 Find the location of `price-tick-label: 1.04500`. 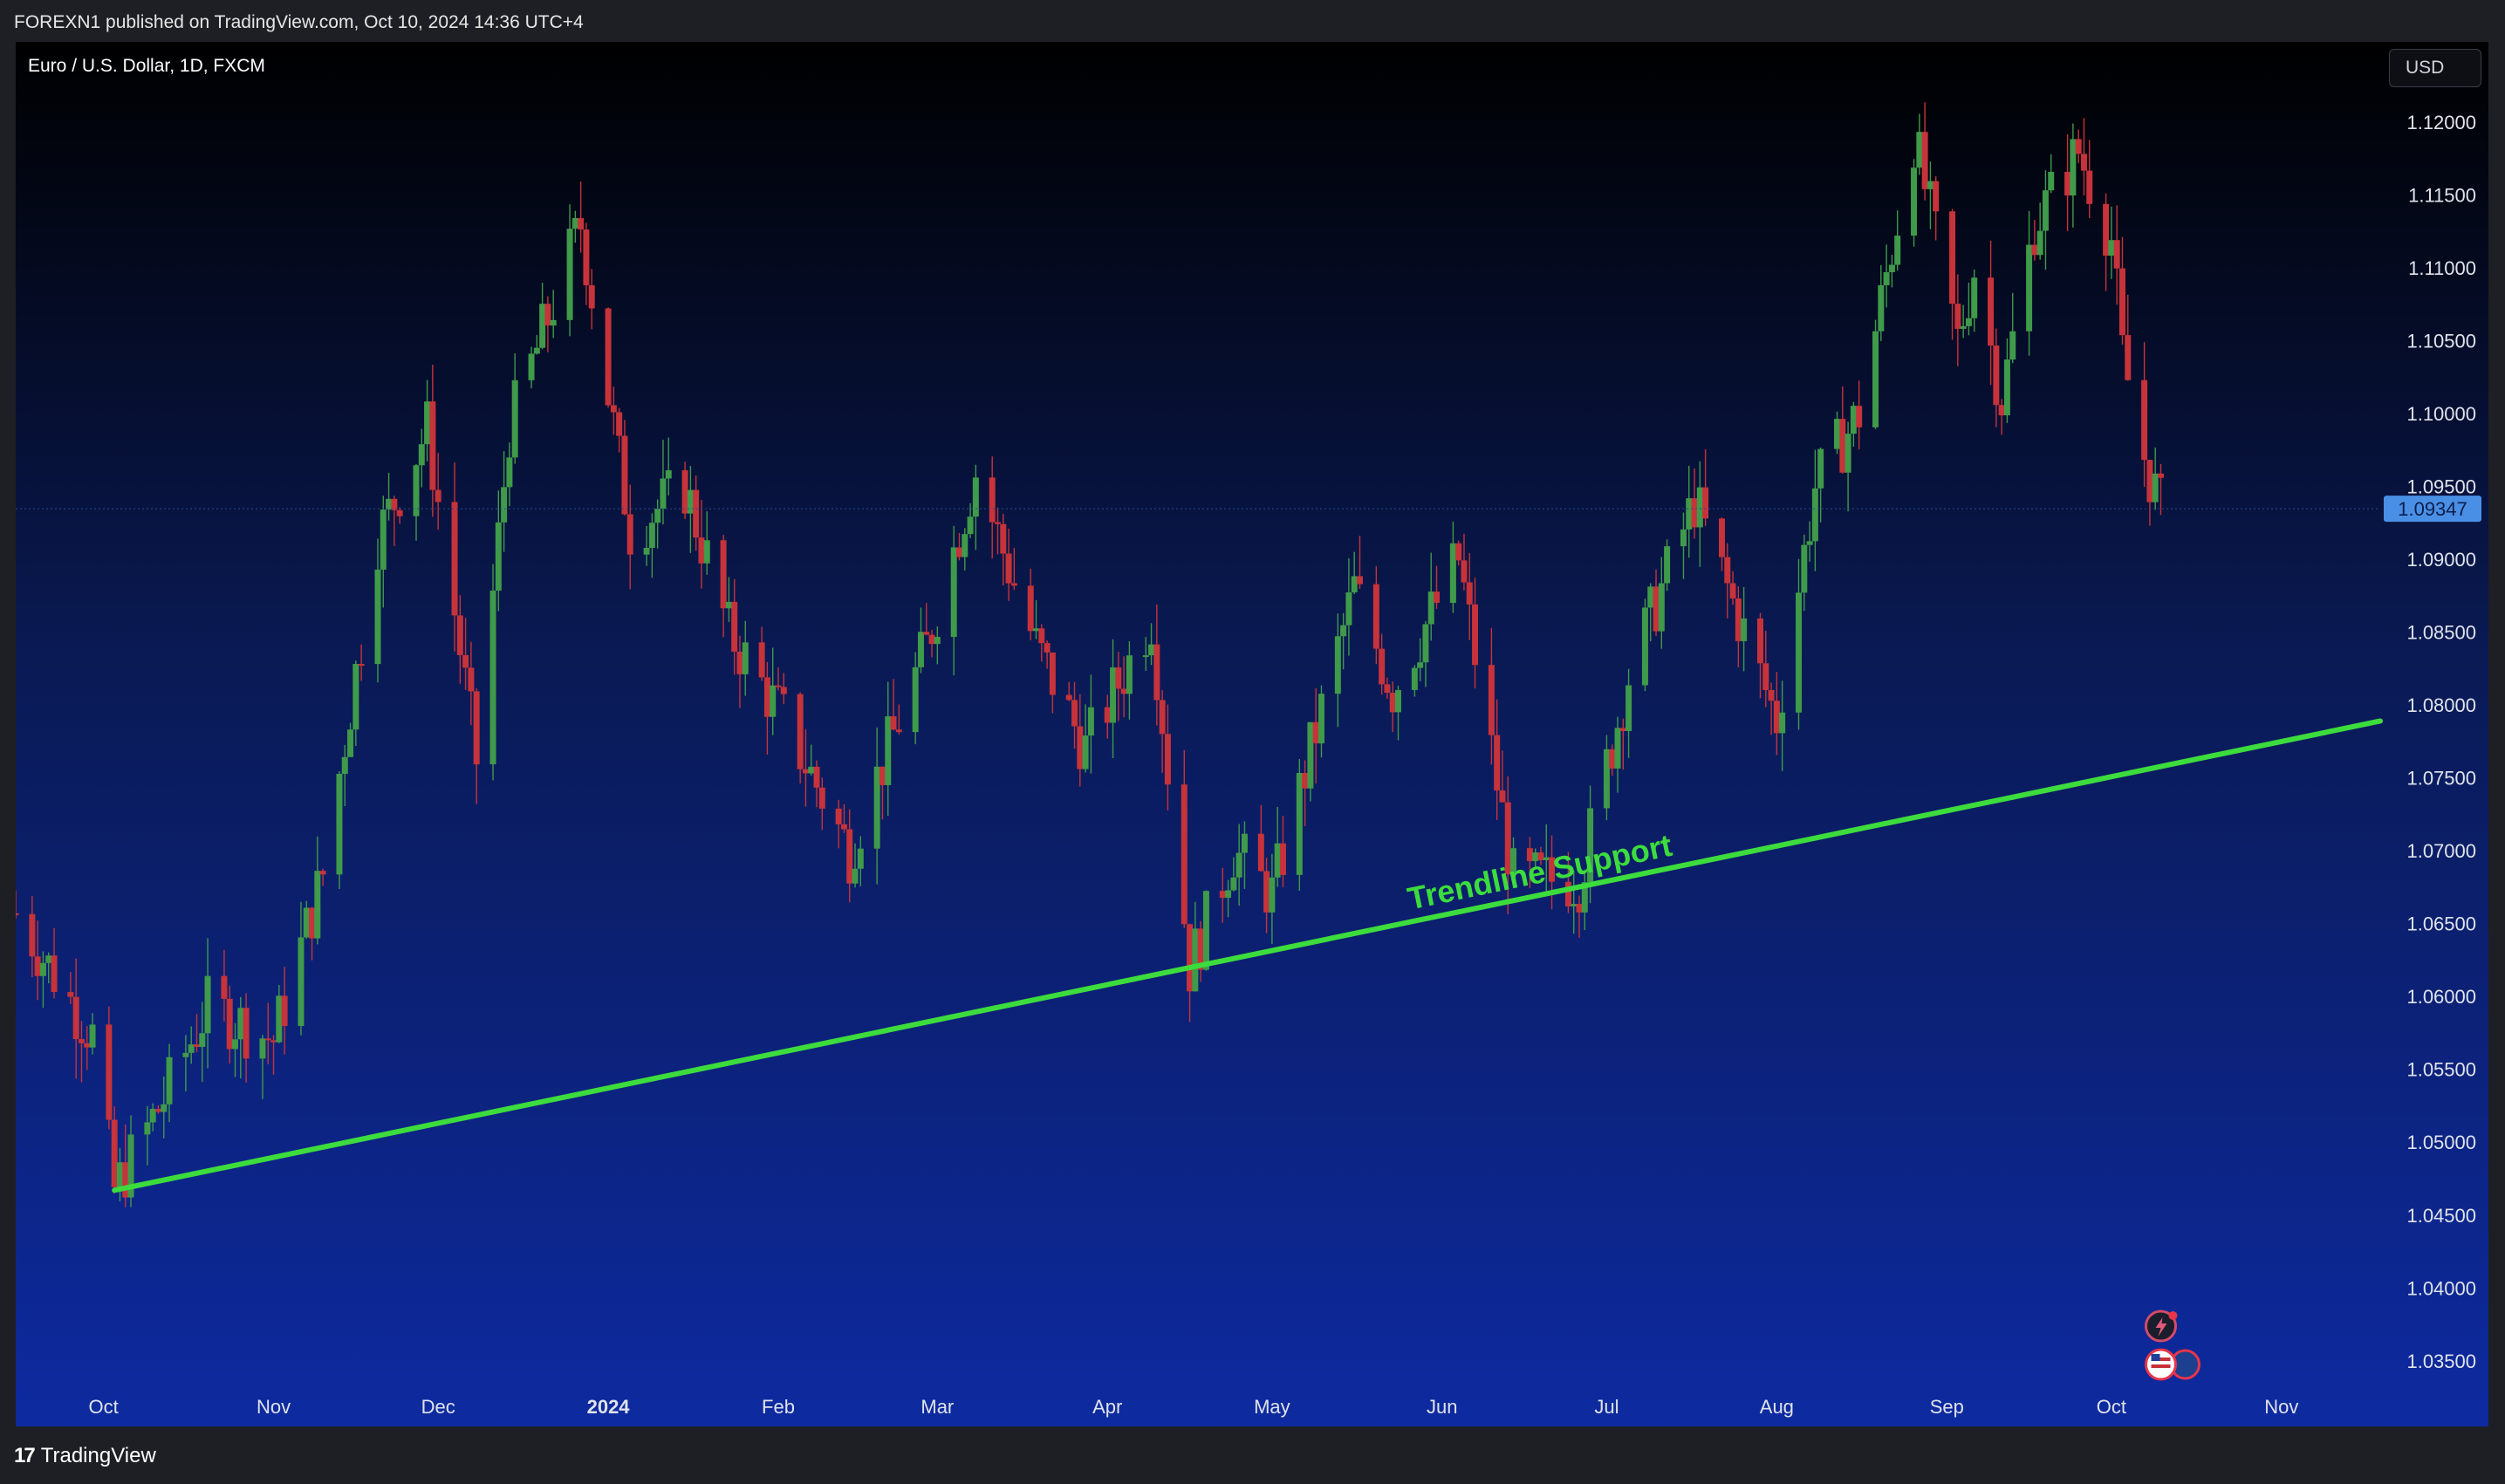

price-tick-label: 1.04500 is located at coordinates (2441, 1216).